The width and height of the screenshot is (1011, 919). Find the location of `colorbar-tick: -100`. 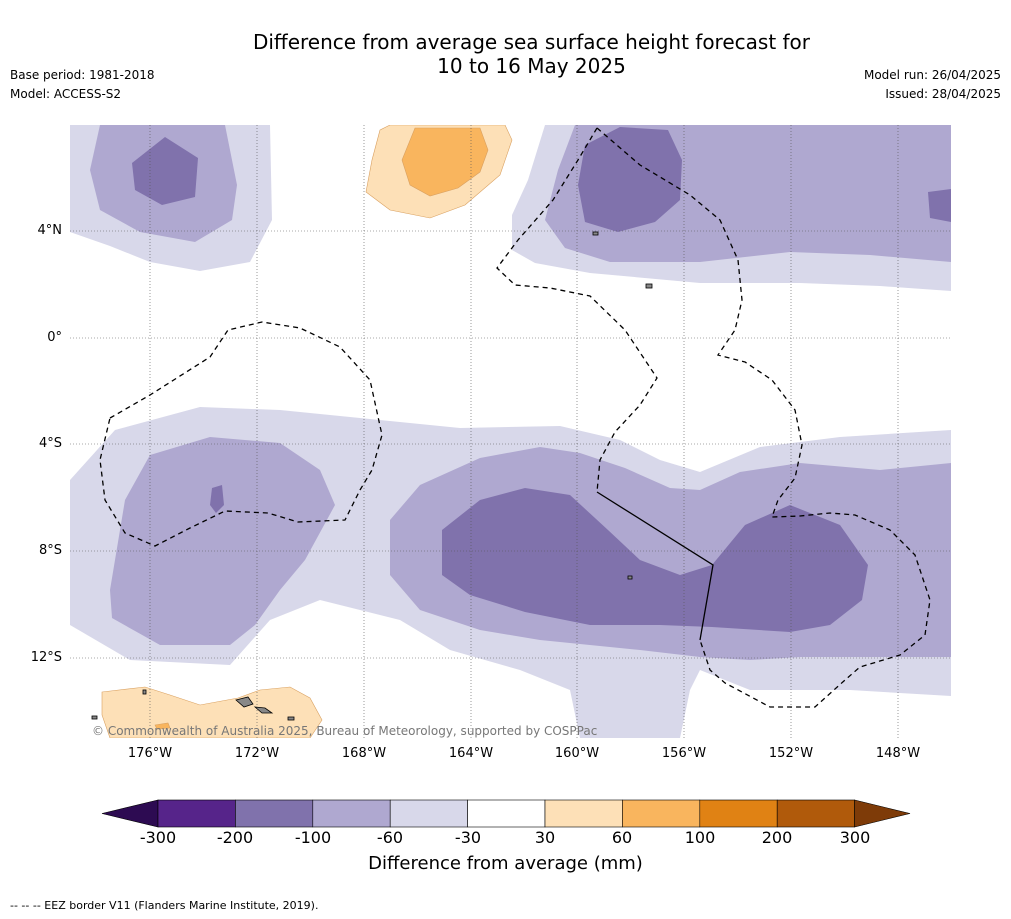

colorbar-tick: -100 is located at coordinates (313, 837).